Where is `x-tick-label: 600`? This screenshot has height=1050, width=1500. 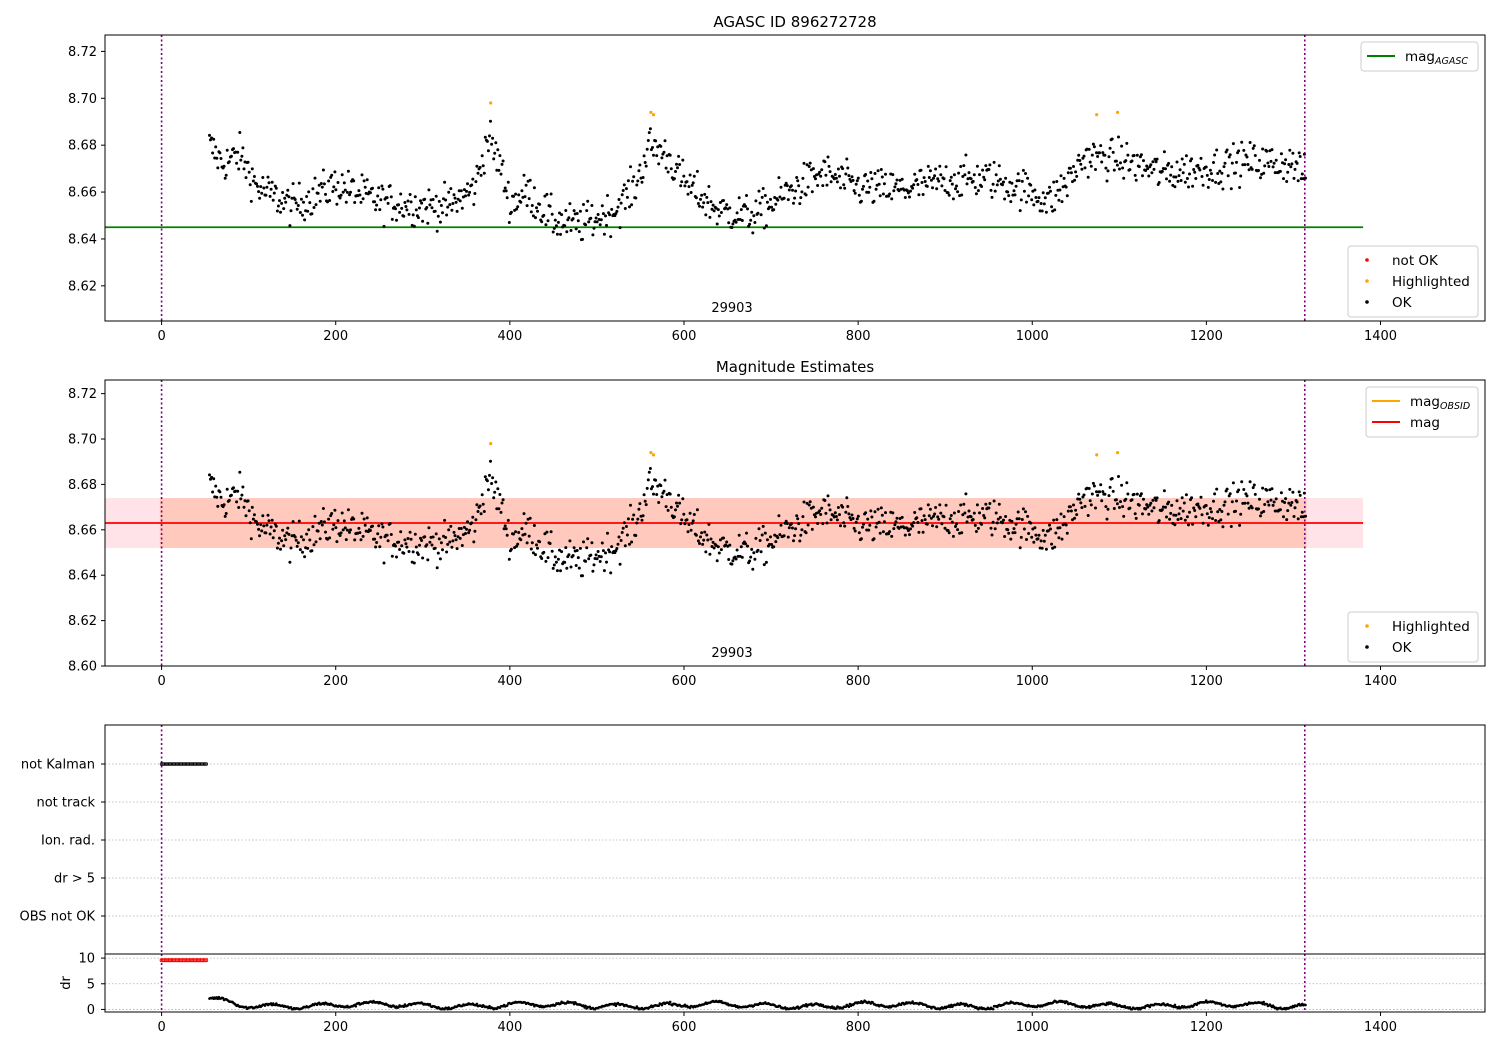
x-tick-label: 600 is located at coordinates (684, 1027).